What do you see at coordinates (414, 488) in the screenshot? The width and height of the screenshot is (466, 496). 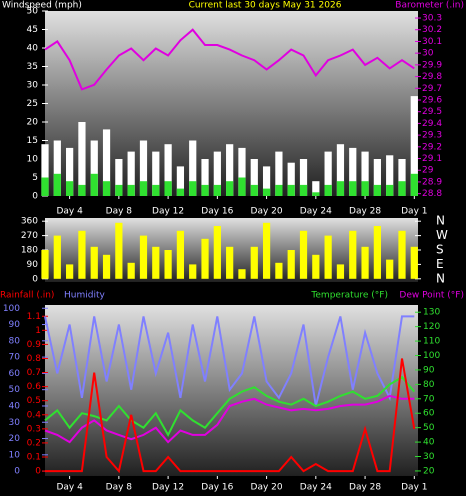 I see `x-tick-label: Day 1` at bounding box center [414, 488].